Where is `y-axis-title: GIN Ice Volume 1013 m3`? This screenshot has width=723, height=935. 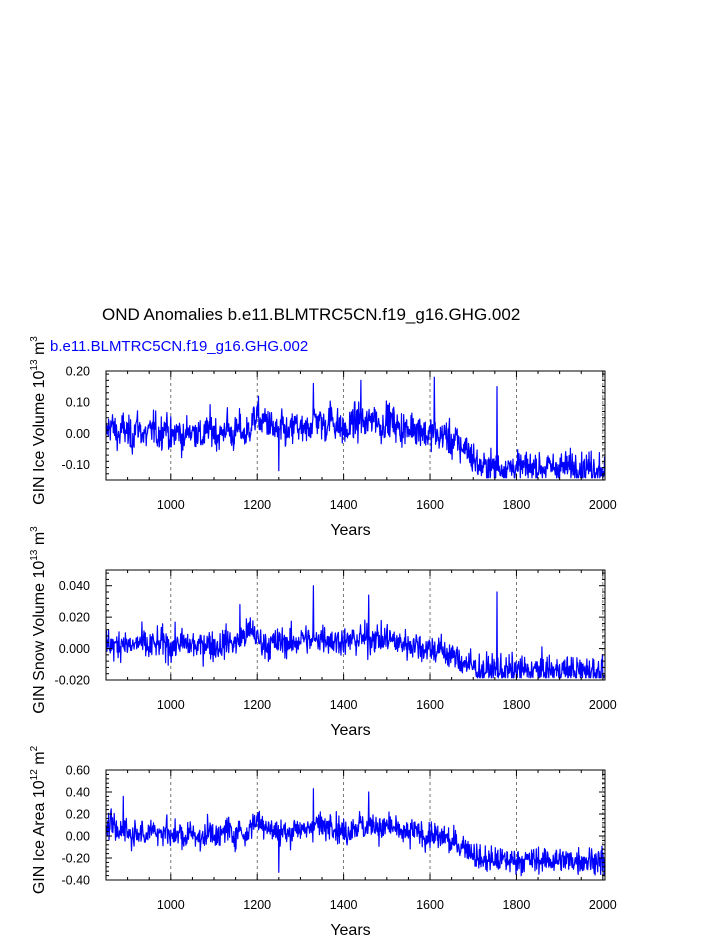 y-axis-title: GIN Ice Volume 1013 m3 is located at coordinates (38, 420).